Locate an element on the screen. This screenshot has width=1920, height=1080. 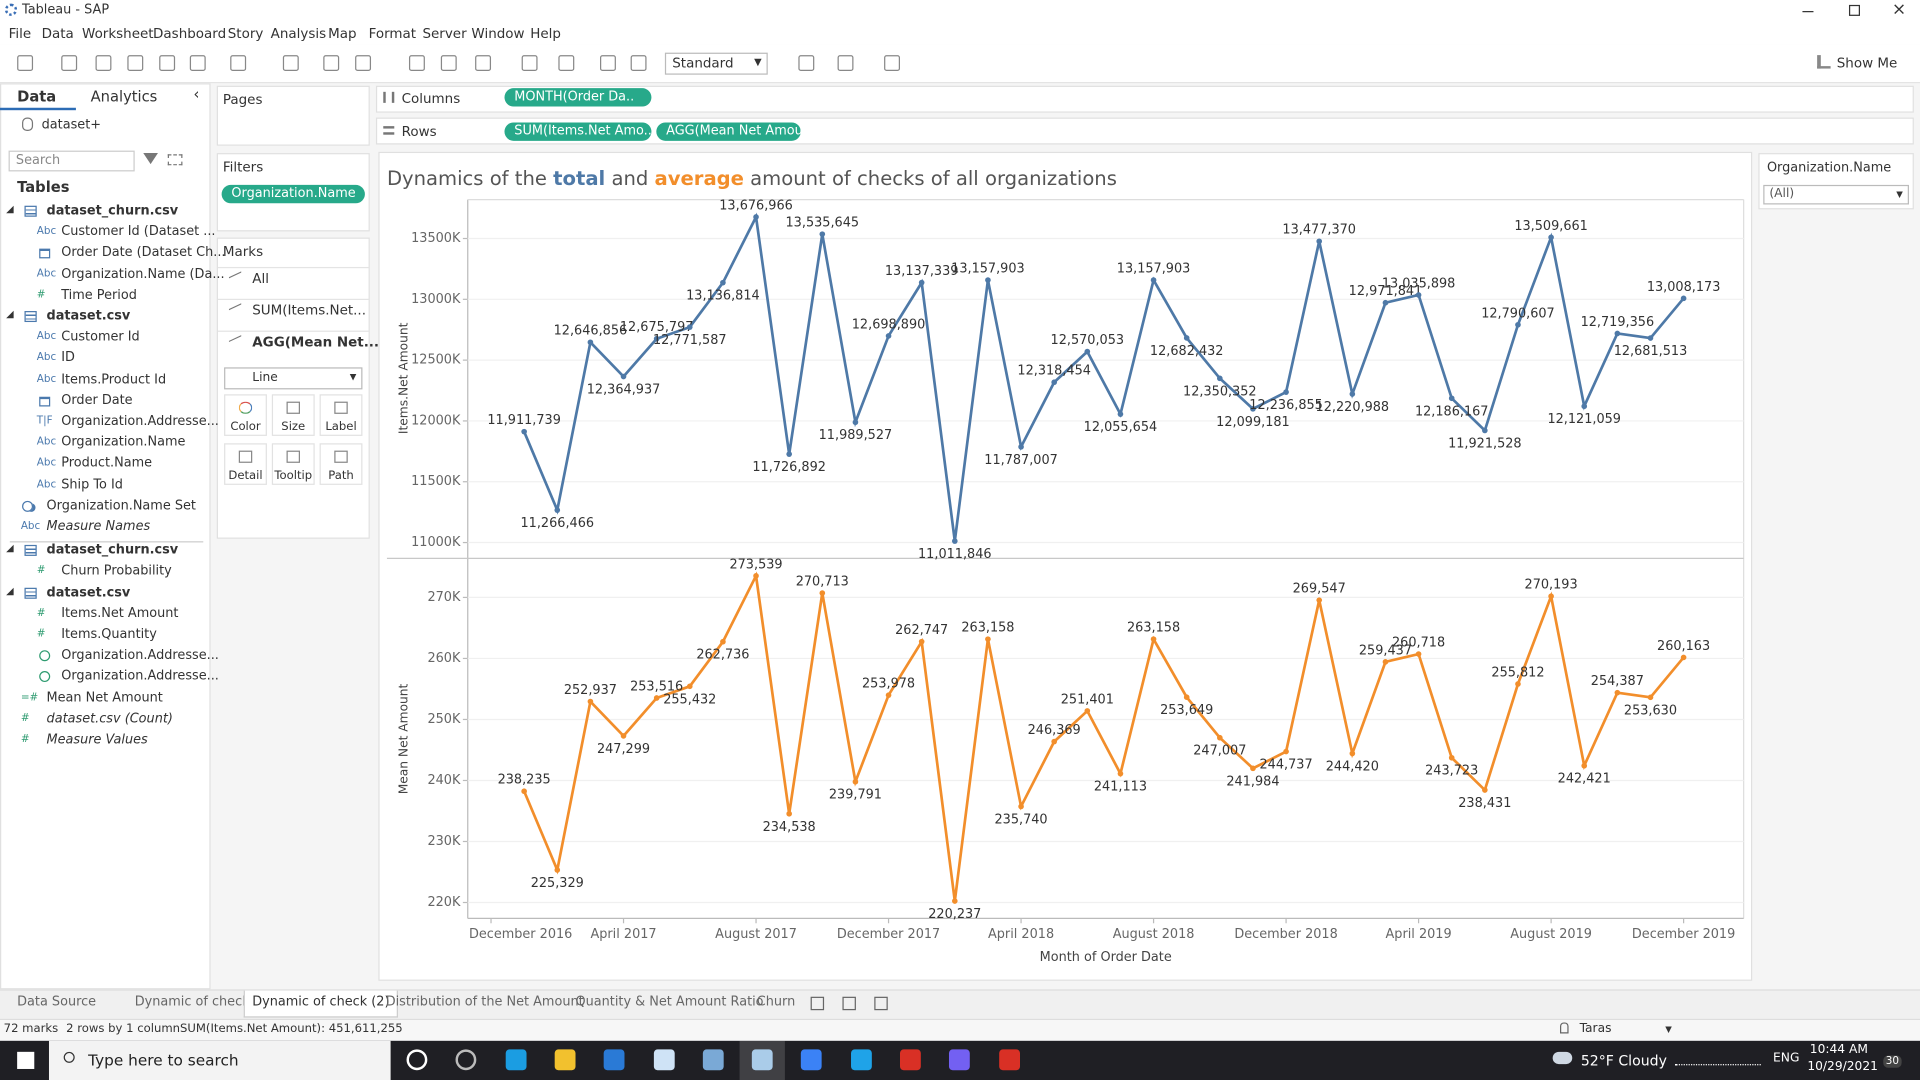
field: Customer Id is located at coordinates (100, 337).